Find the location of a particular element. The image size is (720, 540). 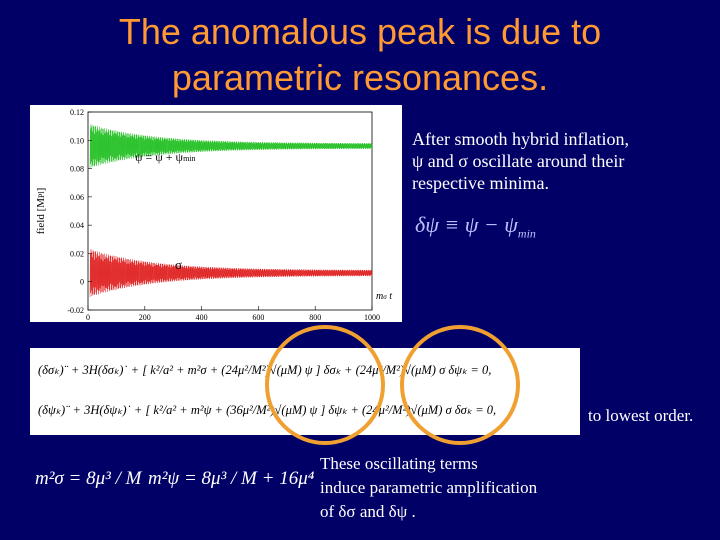

y-tick-label: -0.02 is located at coordinates (75, 310).